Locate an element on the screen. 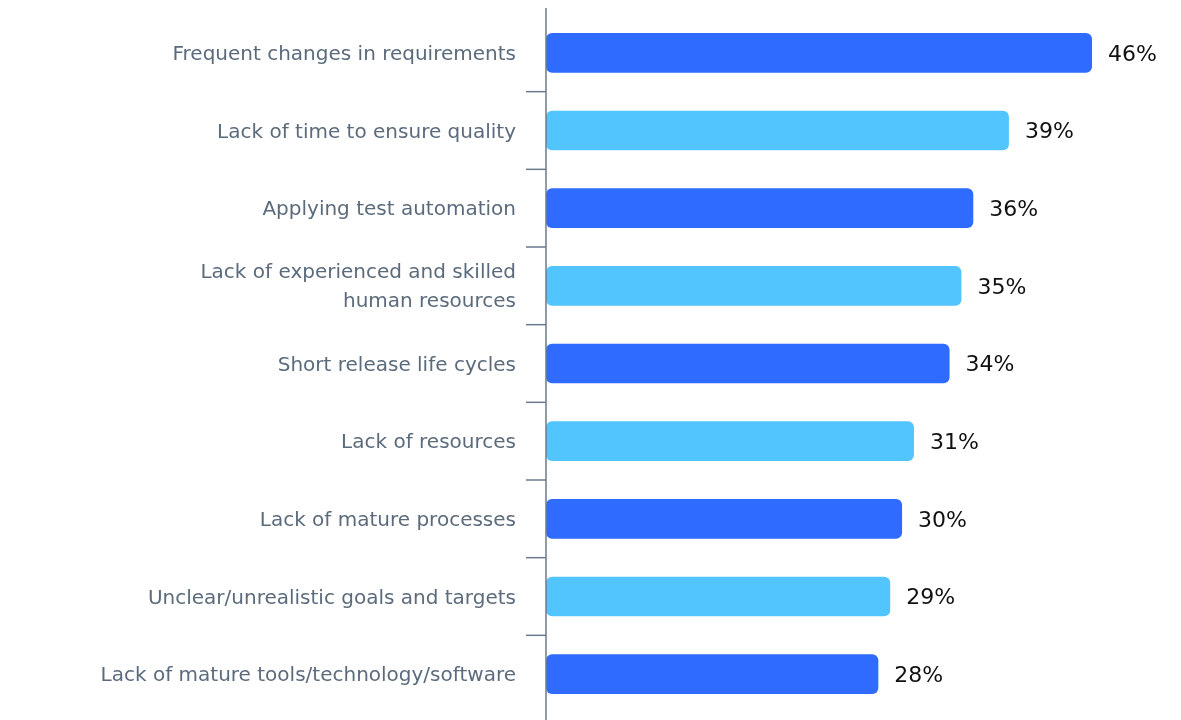 The image size is (1181, 720). data-label: 34% is located at coordinates (990, 364).